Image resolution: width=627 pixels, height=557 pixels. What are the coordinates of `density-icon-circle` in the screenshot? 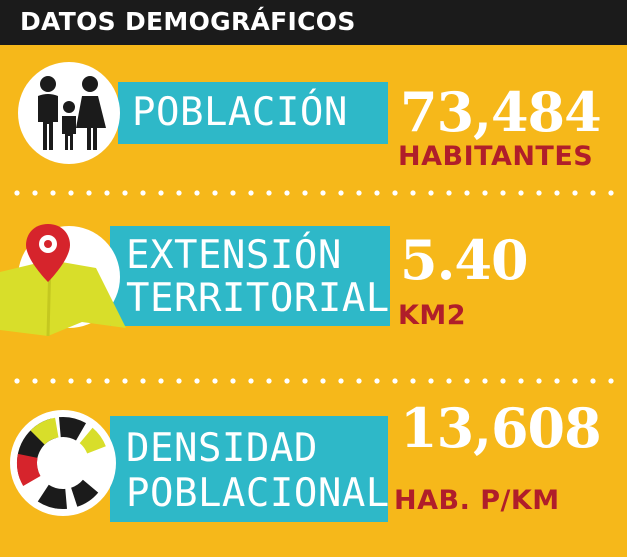 It's located at (63, 463).